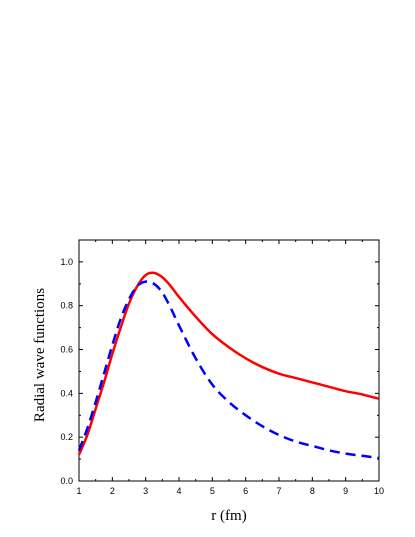 The width and height of the screenshot is (415, 537). Describe the element at coordinates (66, 306) in the screenshot. I see `y-tick-label: 0.8` at that location.